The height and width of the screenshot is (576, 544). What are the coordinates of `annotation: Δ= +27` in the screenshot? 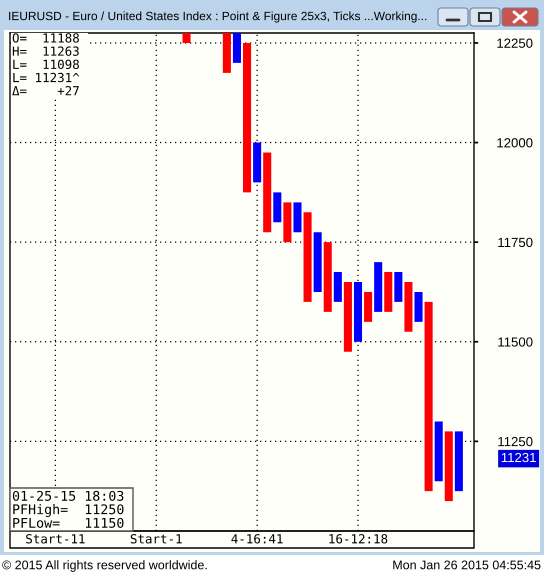 It's located at (45, 91).